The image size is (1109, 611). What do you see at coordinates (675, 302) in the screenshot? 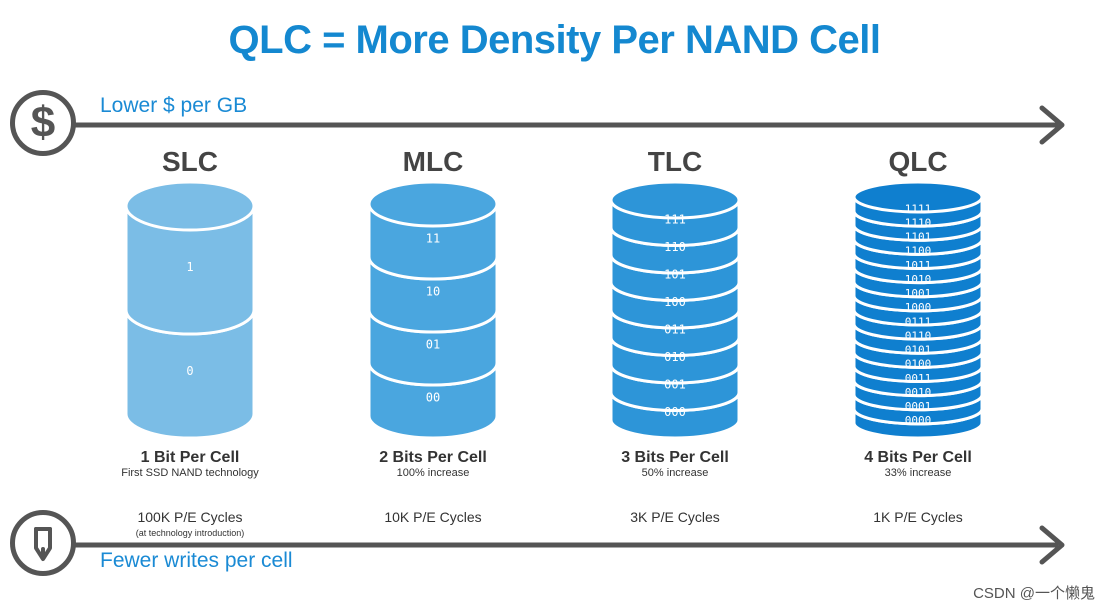
I see `tlc-cell-label: 100` at bounding box center [675, 302].